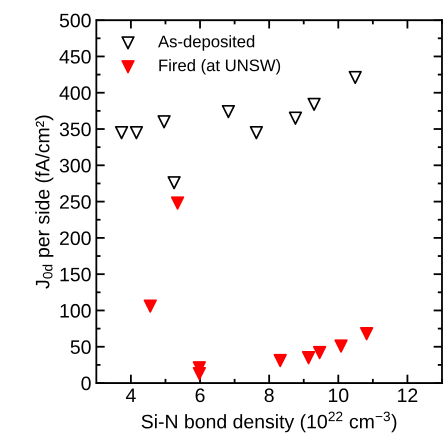 The image size is (446, 448). Describe the element at coordinates (206, 43) in the screenshot. I see `legend-label: As-deposited` at that location.